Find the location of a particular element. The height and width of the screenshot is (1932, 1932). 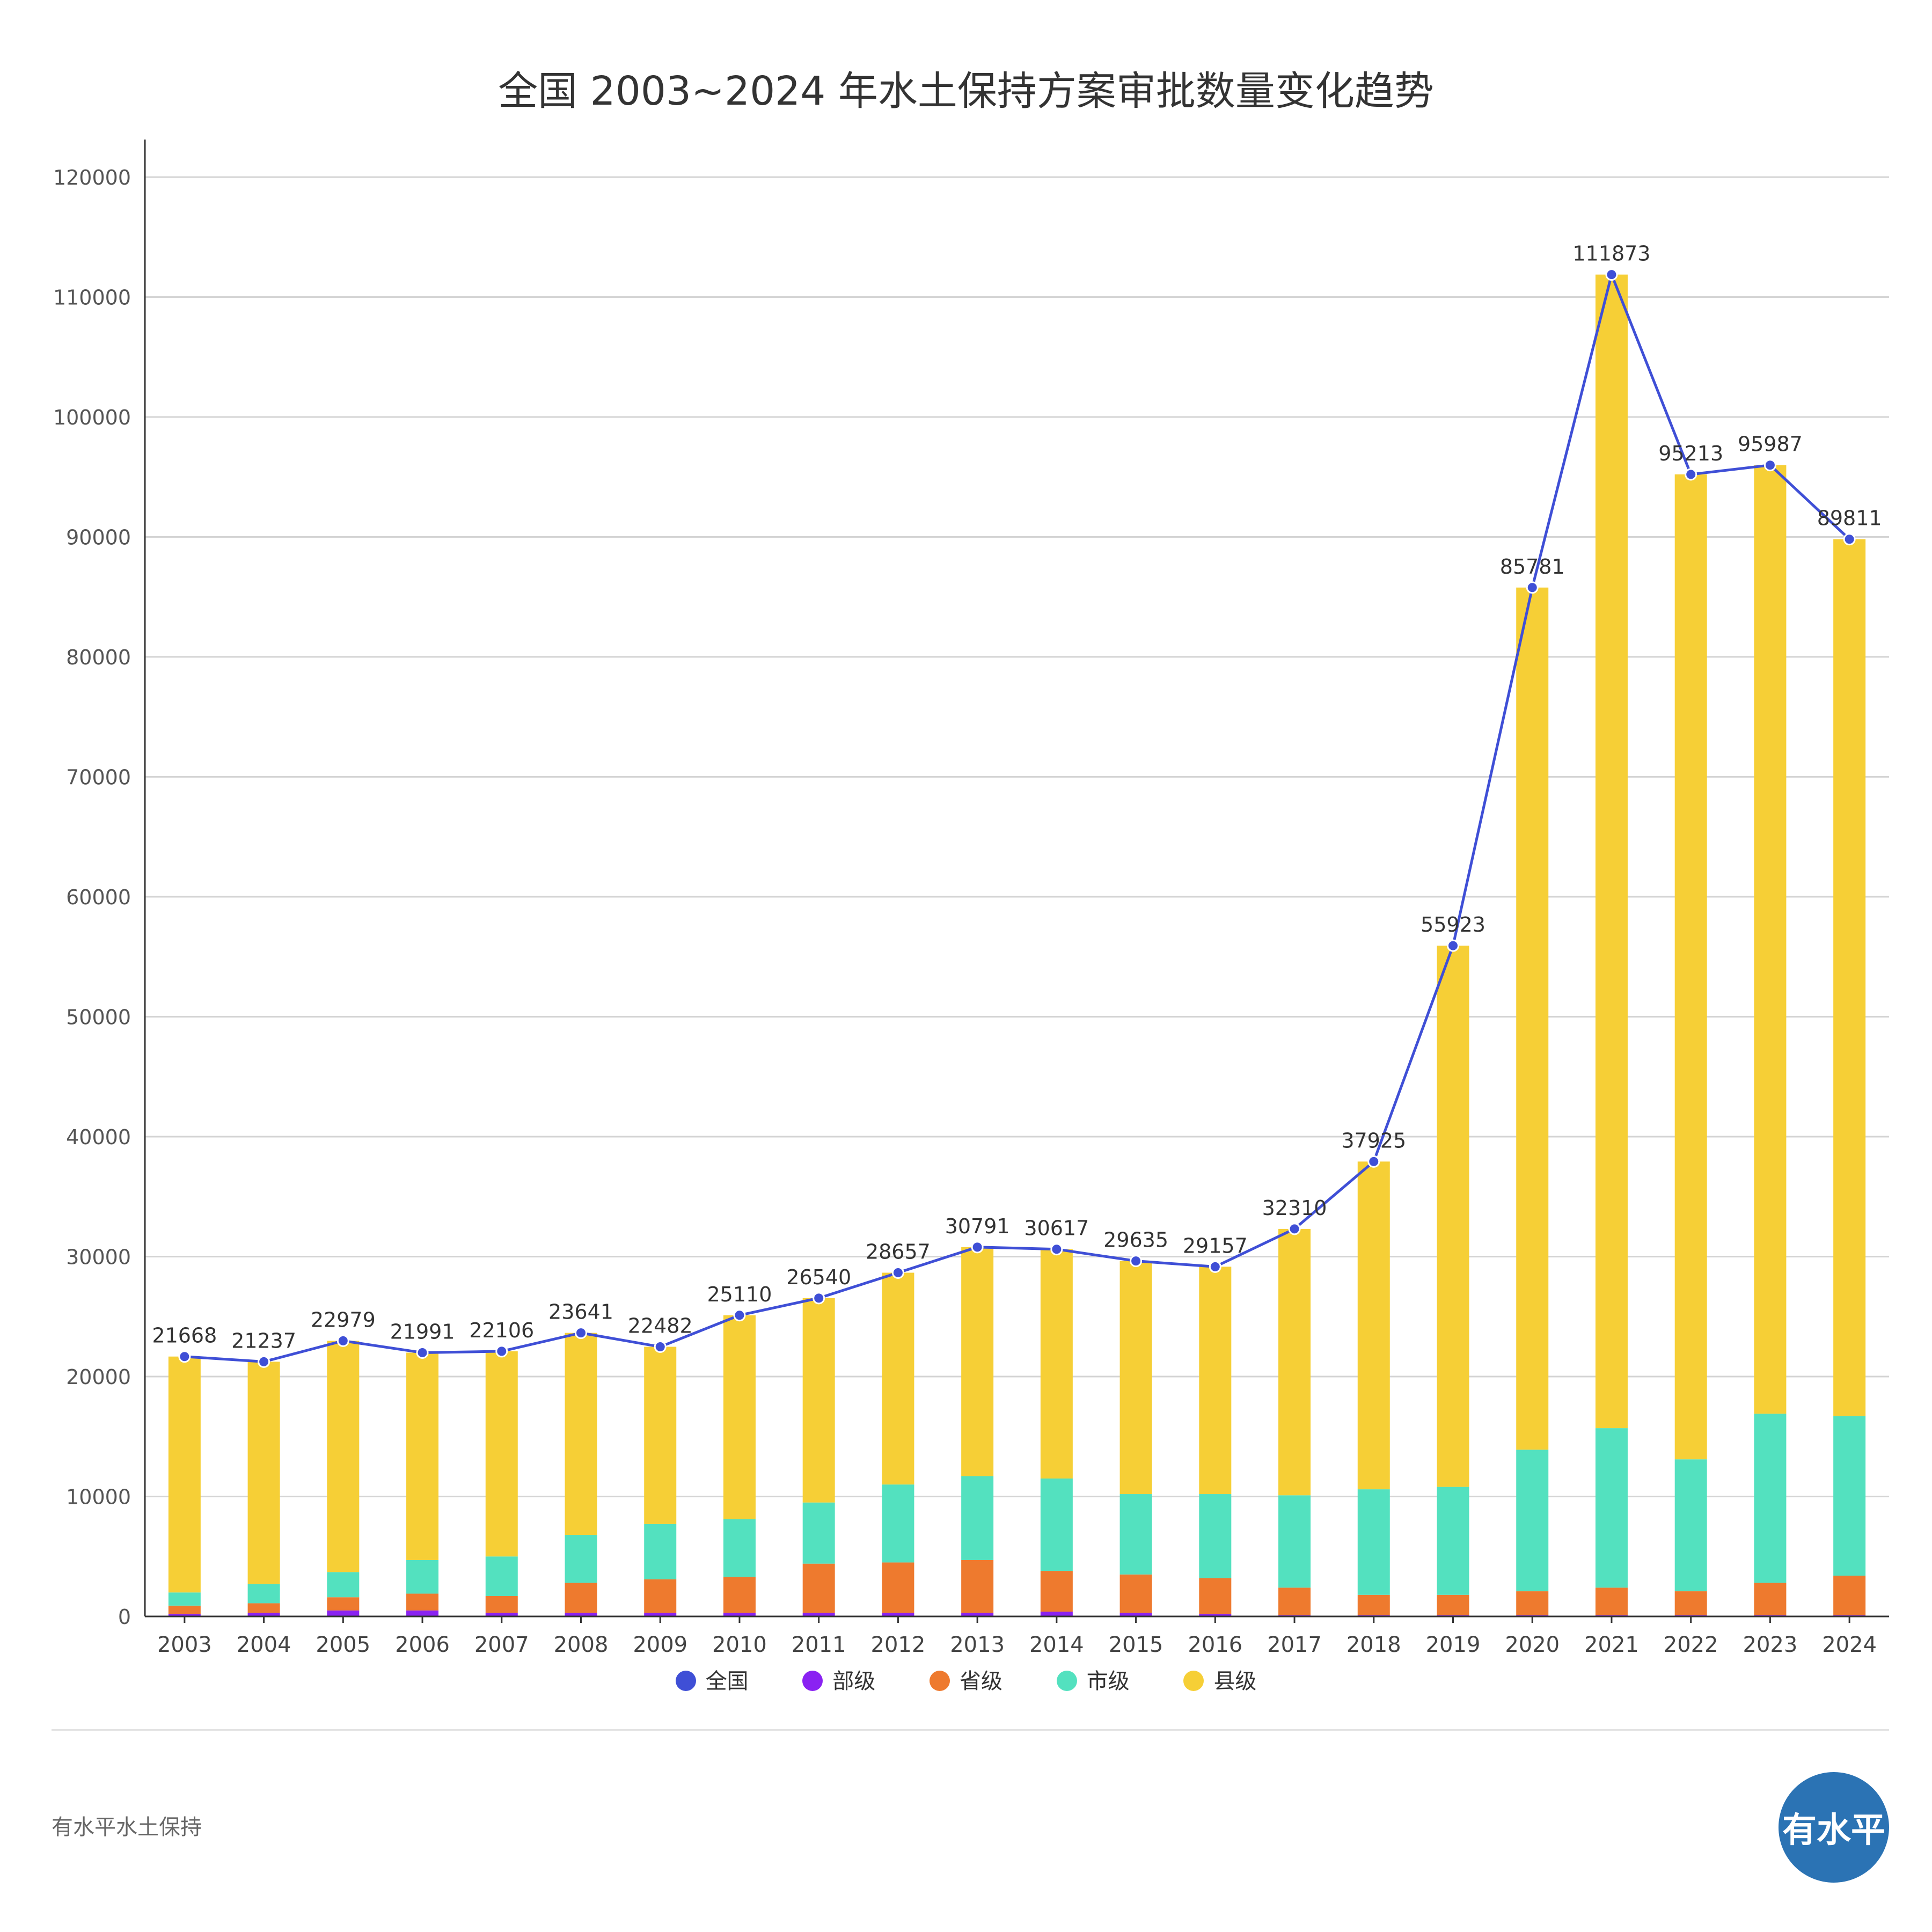

legend-item-city: 市级 is located at coordinates (1093, 1679).